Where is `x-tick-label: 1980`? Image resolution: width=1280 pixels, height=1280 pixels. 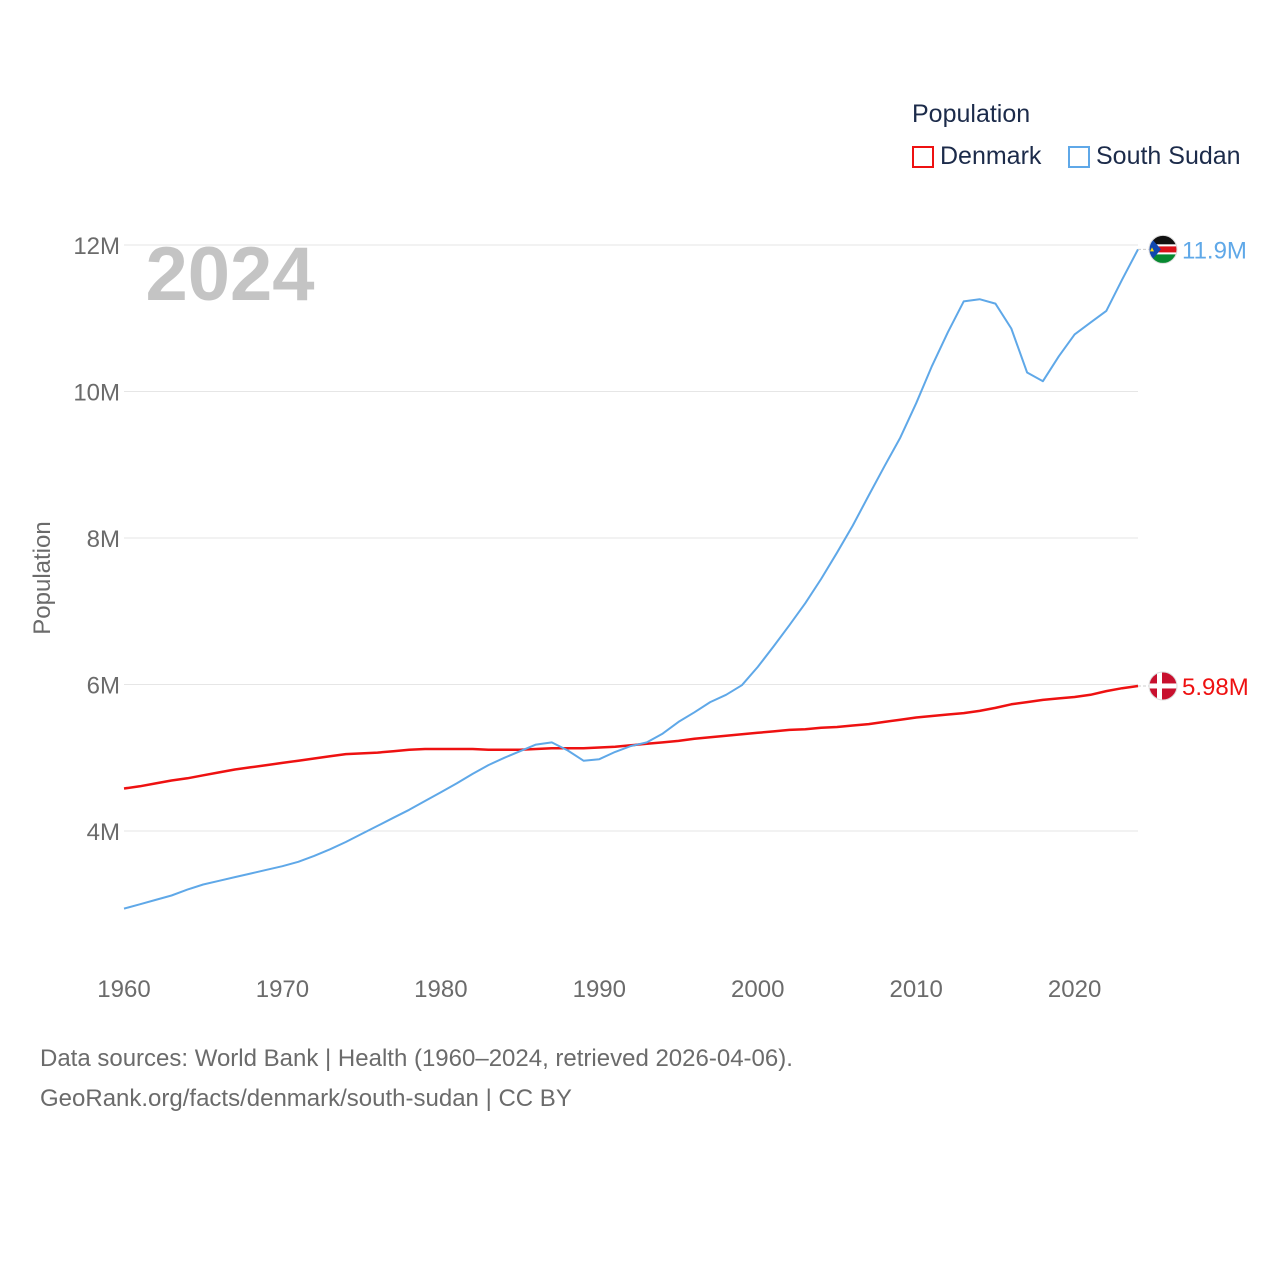 x-tick-label: 1980 is located at coordinates (440, 989).